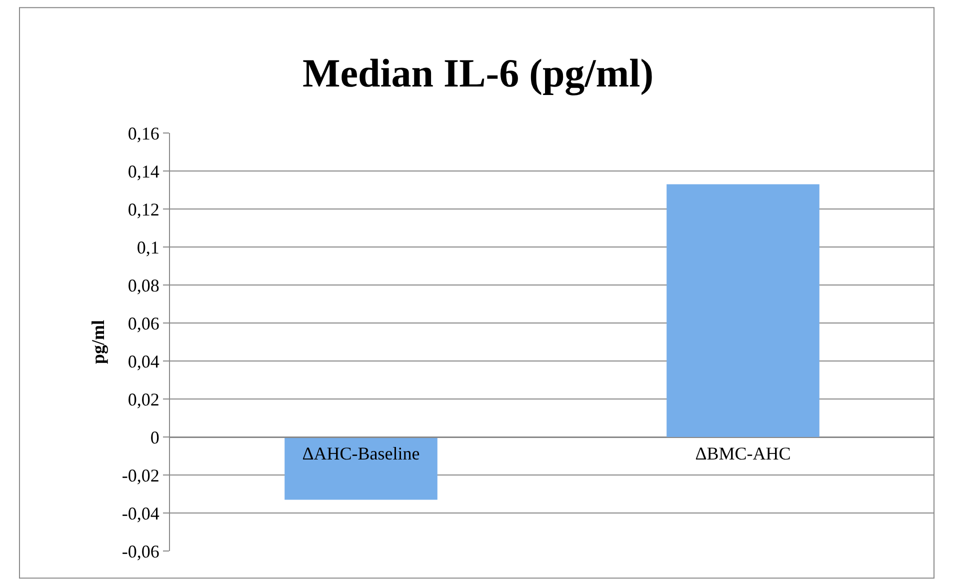  Describe the element at coordinates (144, 323) in the screenshot. I see `y-tick-label: 0,06` at that location.